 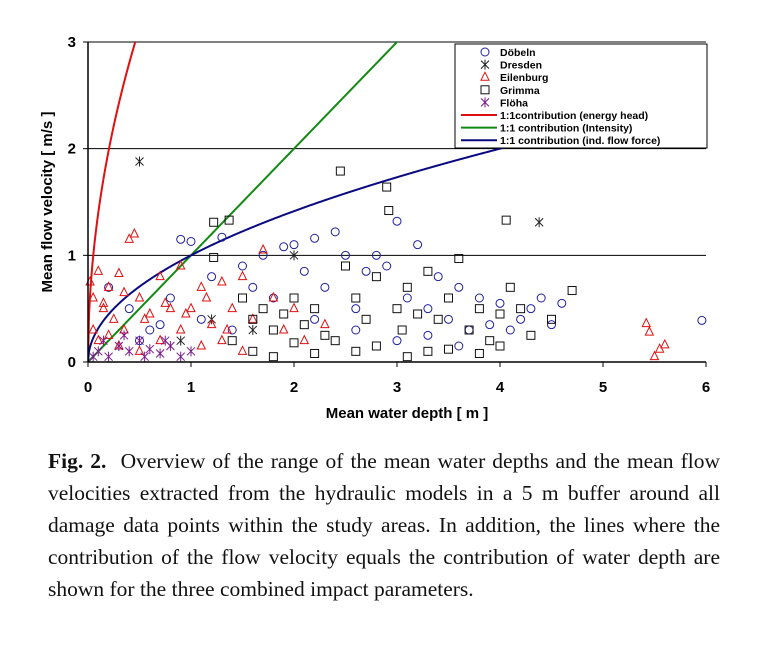 What do you see at coordinates (566, 129) in the screenshot?
I see `legend-line-label-2: 1:1 contribution (Intensity)` at bounding box center [566, 129].